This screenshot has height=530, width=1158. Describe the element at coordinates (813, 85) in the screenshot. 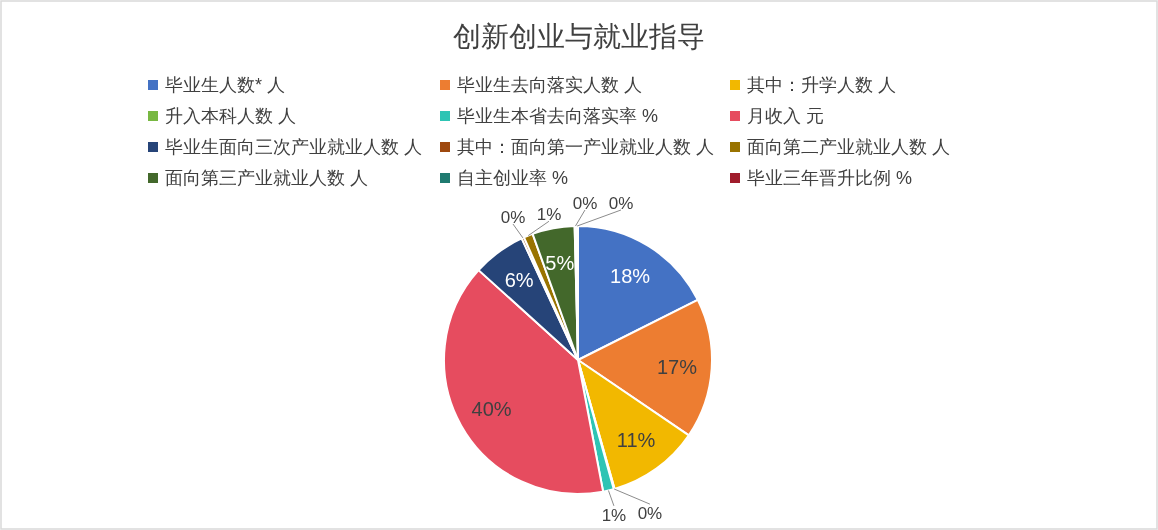

I see `legend-item: 其中：升学人数 人` at that location.